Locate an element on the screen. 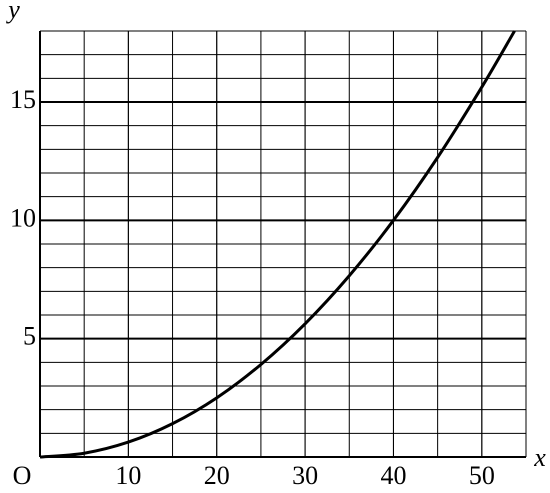 This screenshot has height=493, width=550. x-tick-label: 20 is located at coordinates (217, 475).